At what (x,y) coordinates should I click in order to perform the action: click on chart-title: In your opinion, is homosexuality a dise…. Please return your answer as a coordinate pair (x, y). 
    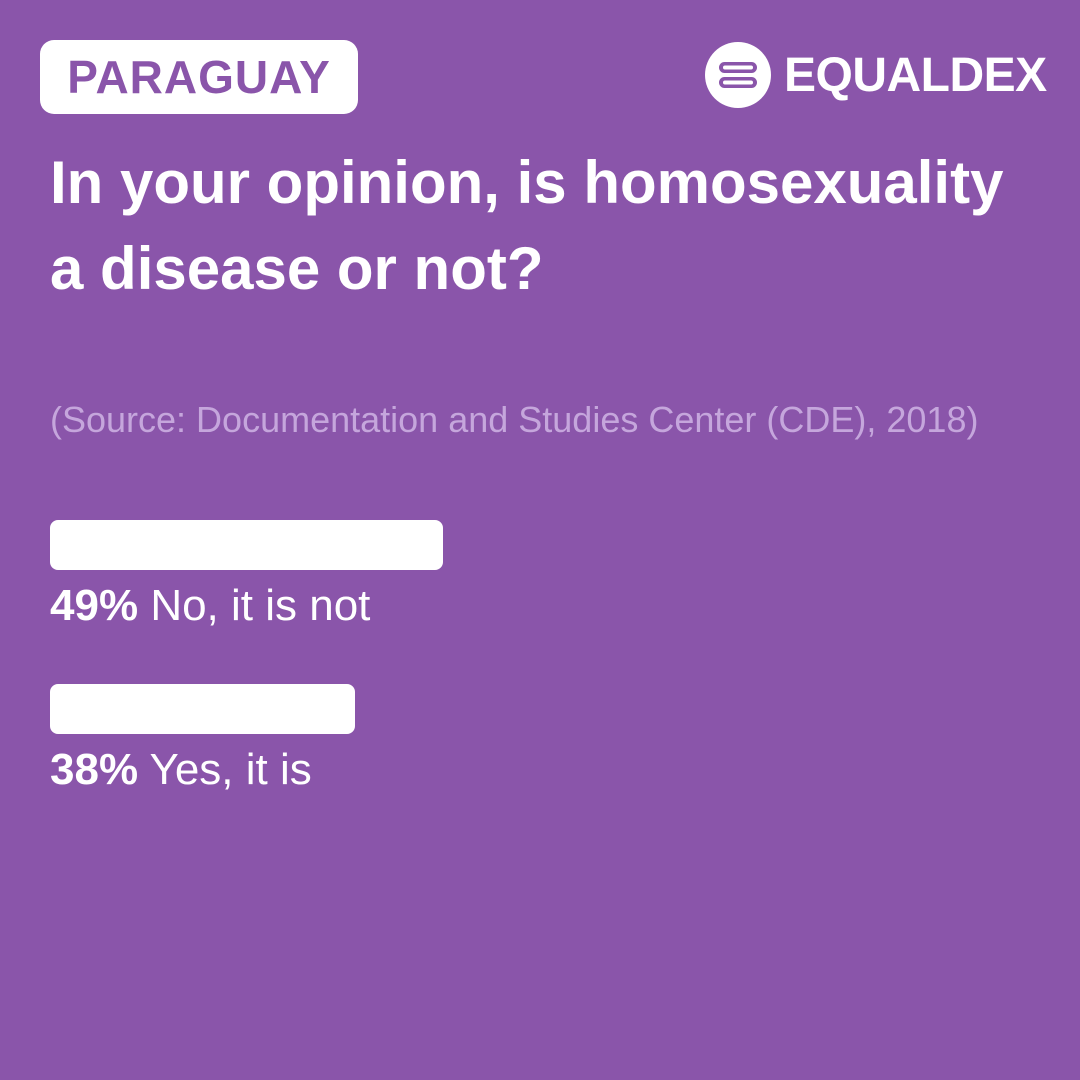
    Looking at the image, I should click on (527, 225).